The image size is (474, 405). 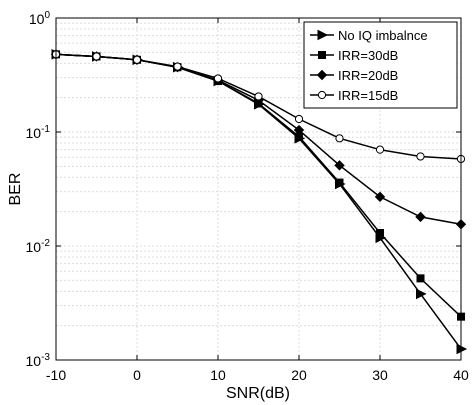 What do you see at coordinates (38, 246) in the screenshot?
I see `y-tick-label: 10⁻²` at bounding box center [38, 246].